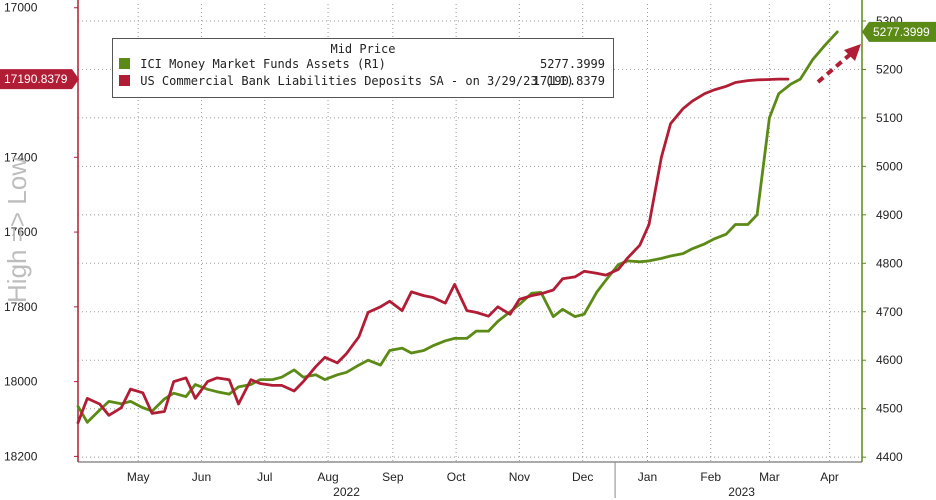 The height and width of the screenshot is (500, 936). I want to click on x-tick-label: Feb, so click(710, 477).